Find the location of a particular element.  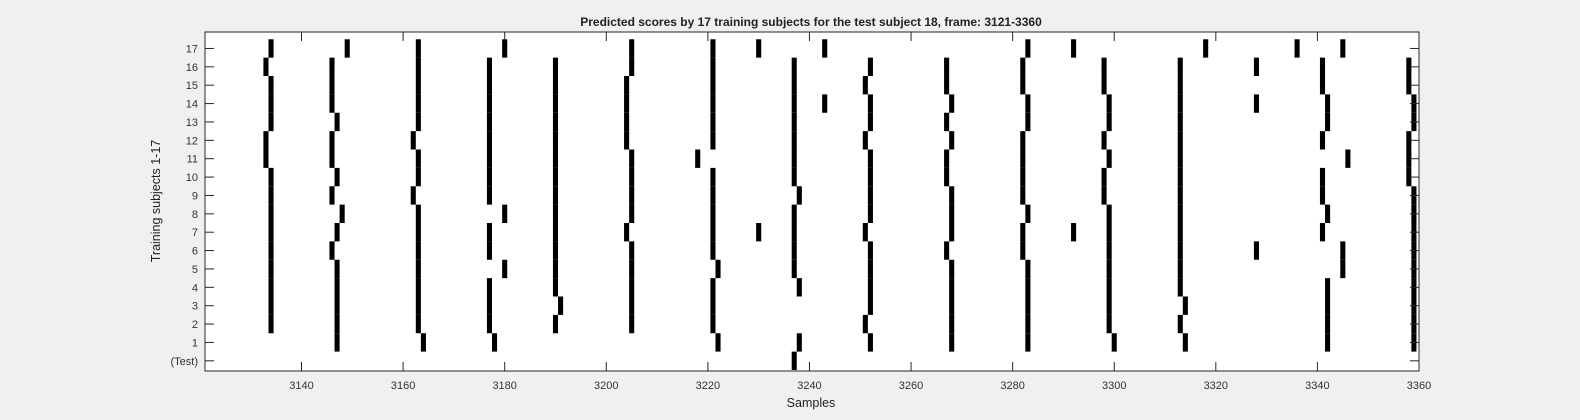

x-tick-label: 3320 is located at coordinates (1216, 386).